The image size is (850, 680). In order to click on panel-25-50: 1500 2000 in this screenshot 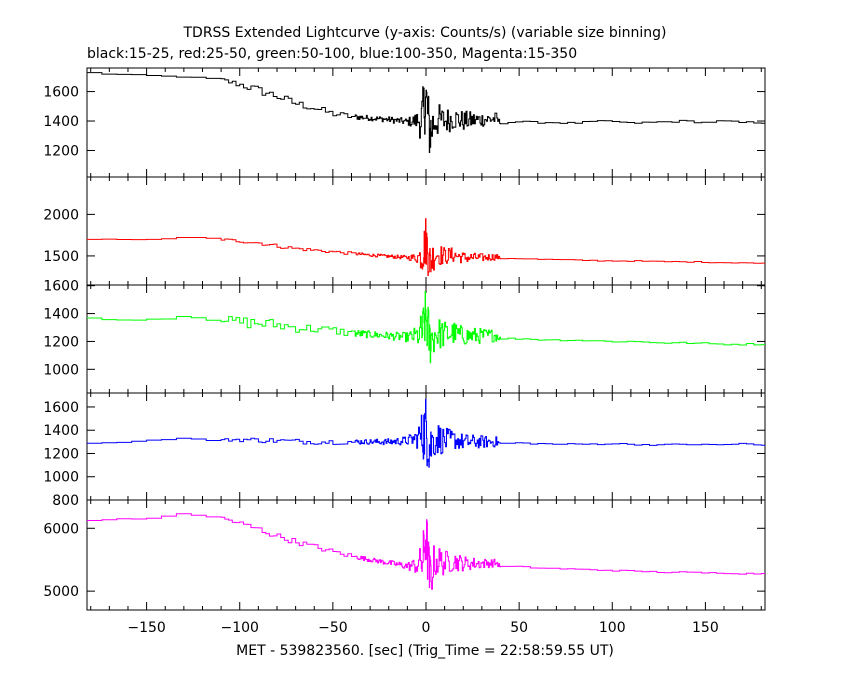, I will do `click(404, 231)`.